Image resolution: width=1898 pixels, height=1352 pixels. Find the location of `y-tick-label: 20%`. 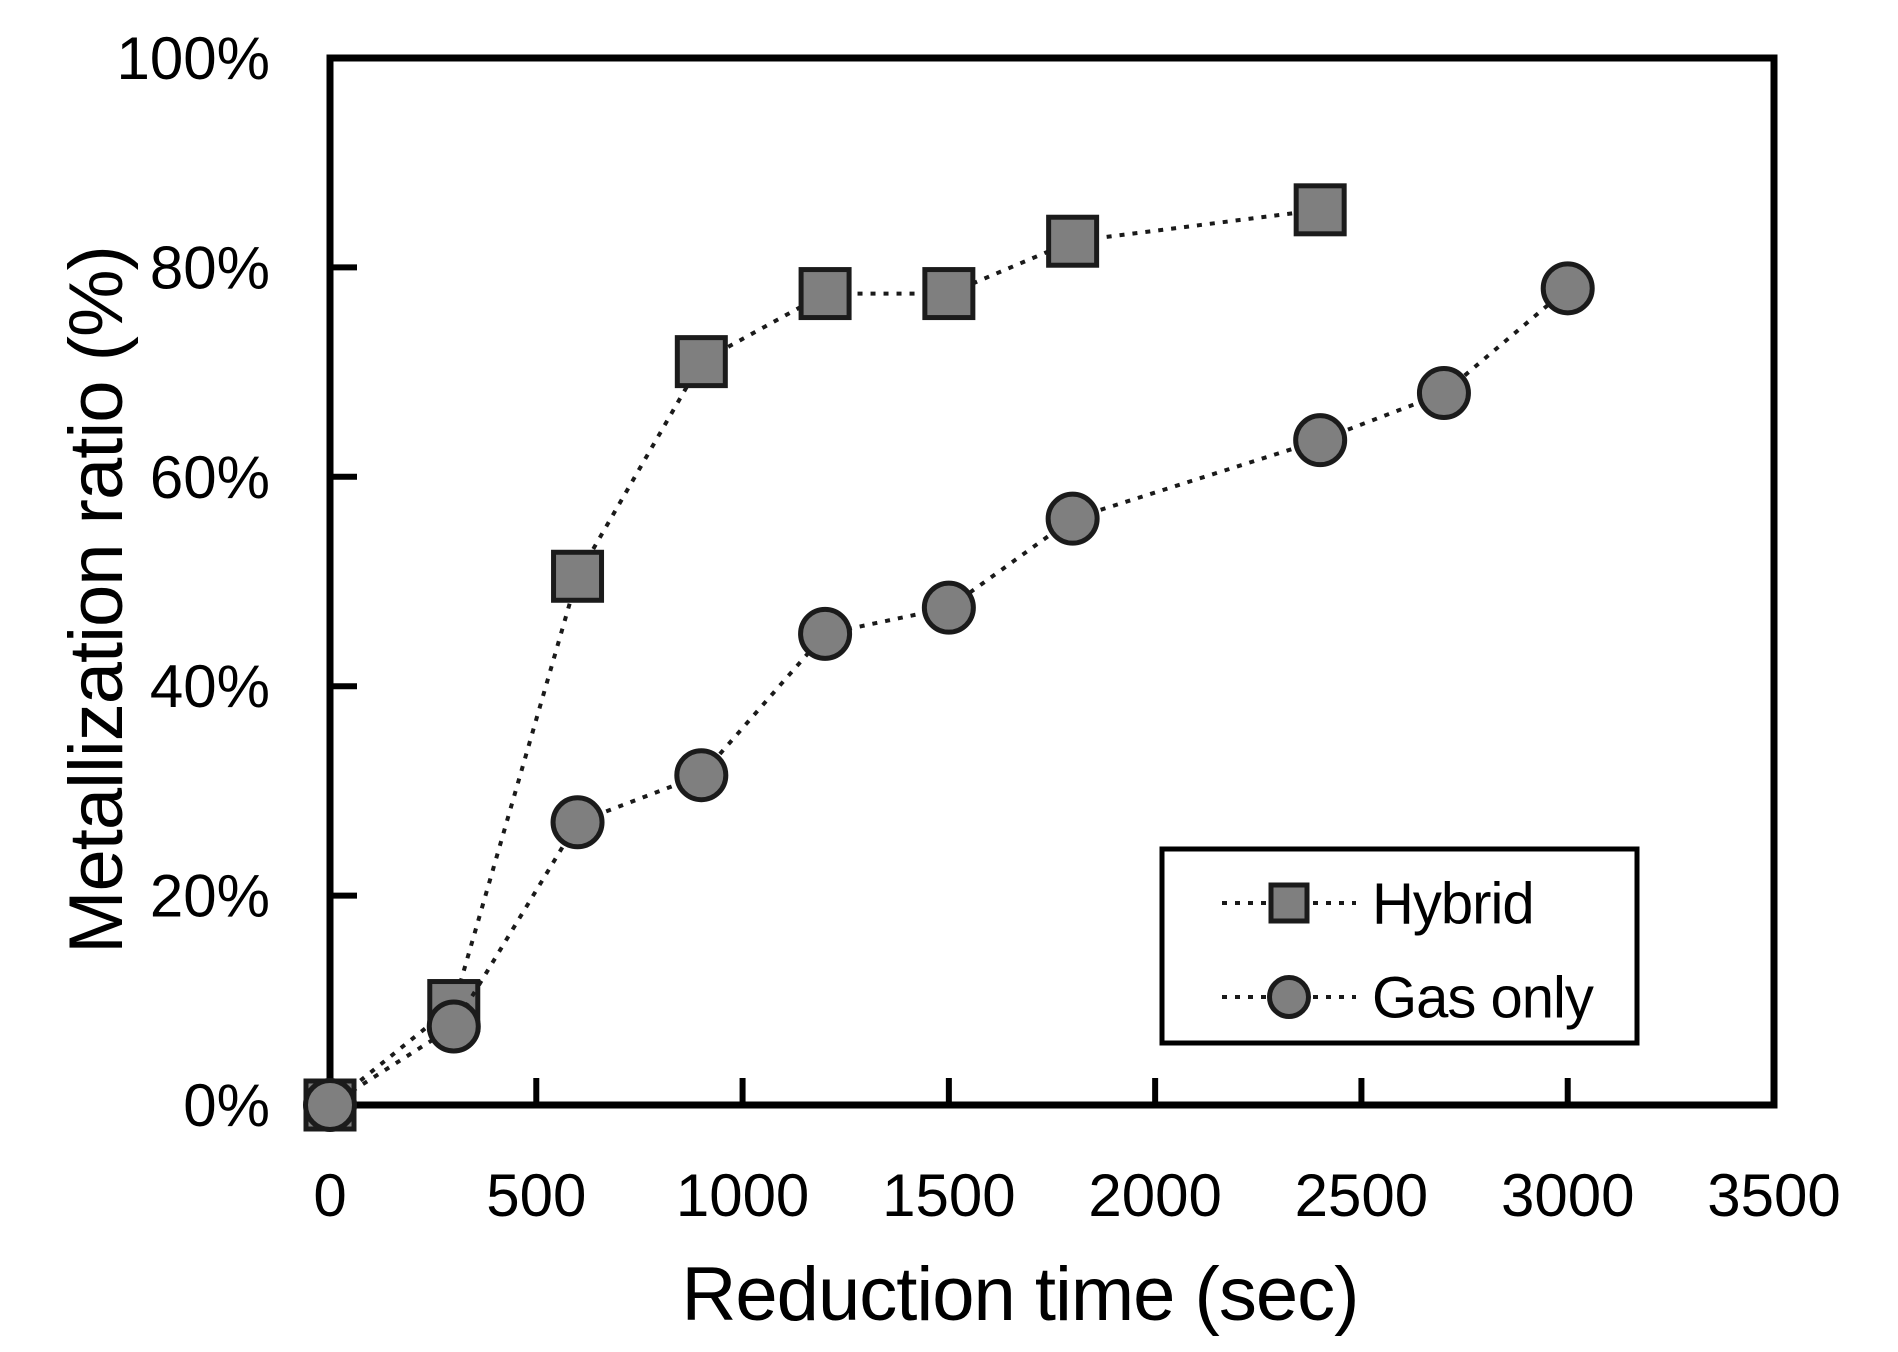

y-tick-label: 20% is located at coordinates (210, 896).